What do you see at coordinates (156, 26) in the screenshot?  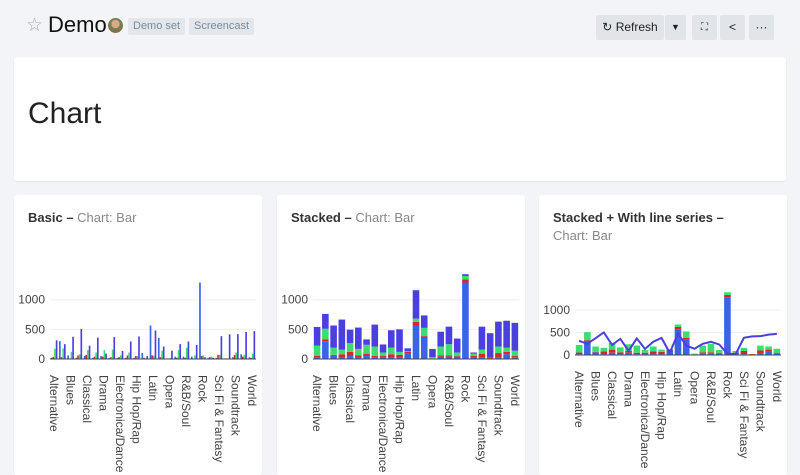 I see `tag-demo-set: Demo set` at bounding box center [156, 26].